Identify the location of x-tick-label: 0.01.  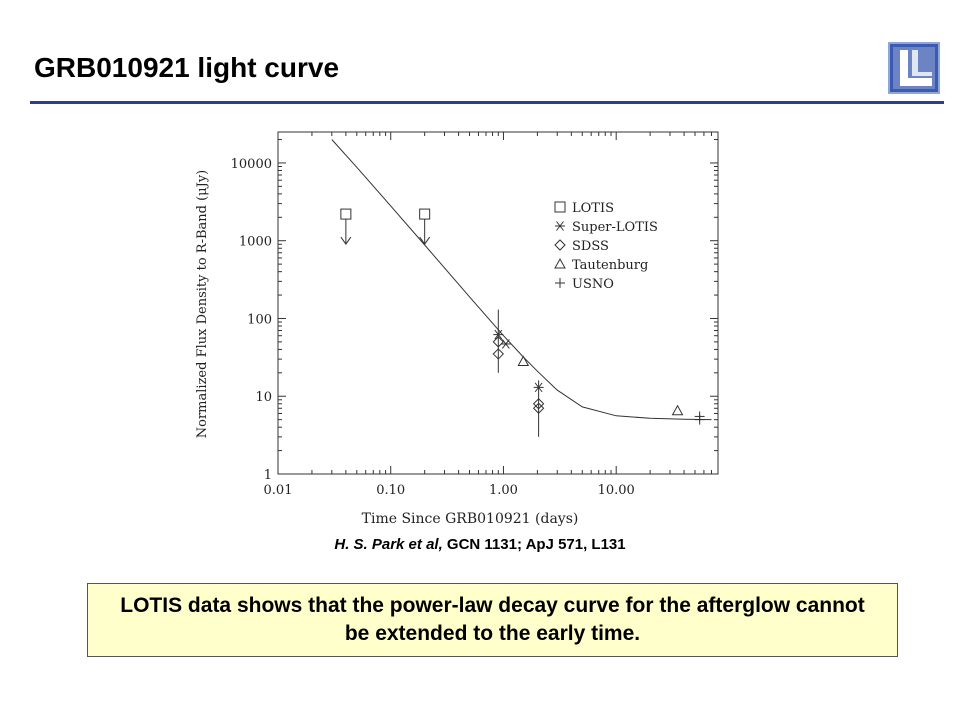
(278, 490).